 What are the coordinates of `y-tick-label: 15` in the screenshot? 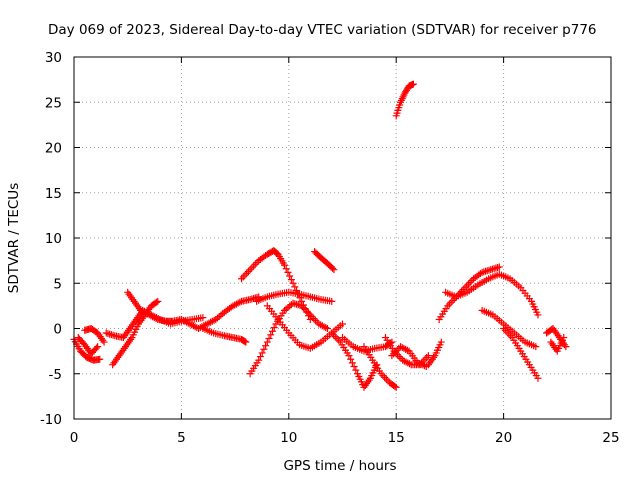 It's located at (53, 194).